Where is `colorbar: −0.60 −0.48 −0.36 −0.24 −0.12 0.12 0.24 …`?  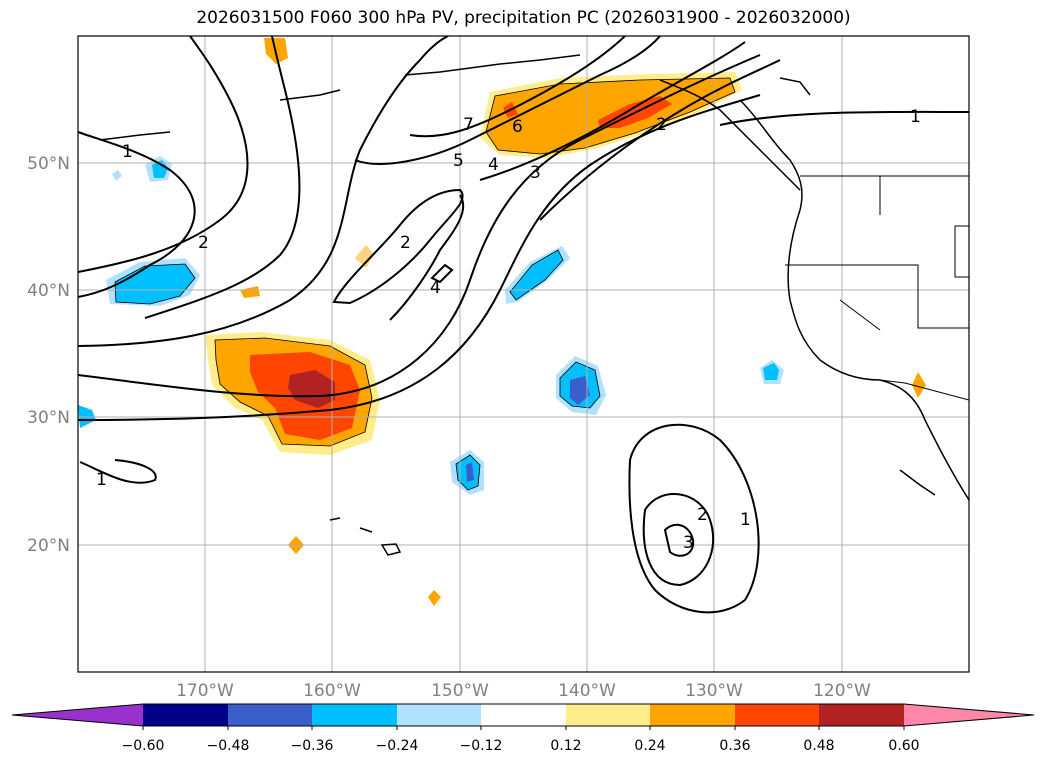
colorbar: −0.60 −0.48 −0.36 −0.24 −0.12 0.12 0.24 … is located at coordinates (523, 728).